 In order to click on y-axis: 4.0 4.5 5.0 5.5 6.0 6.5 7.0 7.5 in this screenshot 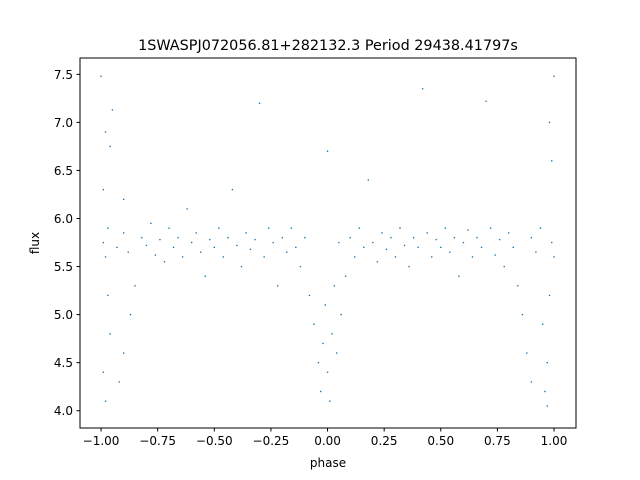, I will do `click(67, 243)`.